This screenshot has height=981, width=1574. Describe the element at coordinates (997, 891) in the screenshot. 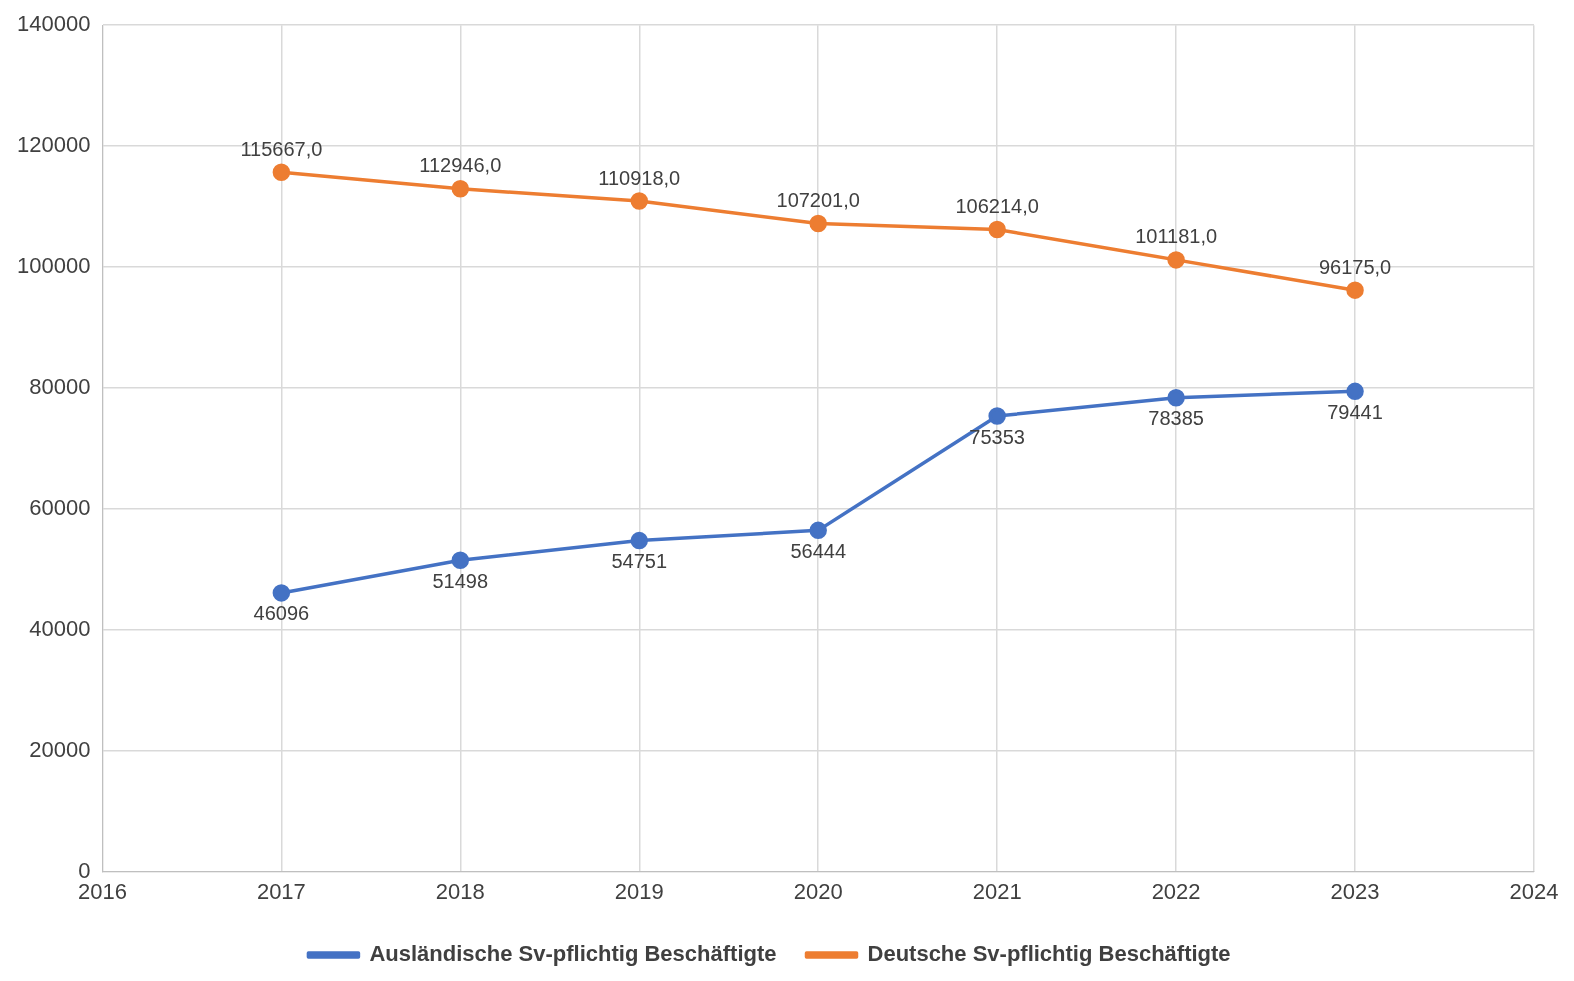

I see `x-tick-label: 2021` at that location.